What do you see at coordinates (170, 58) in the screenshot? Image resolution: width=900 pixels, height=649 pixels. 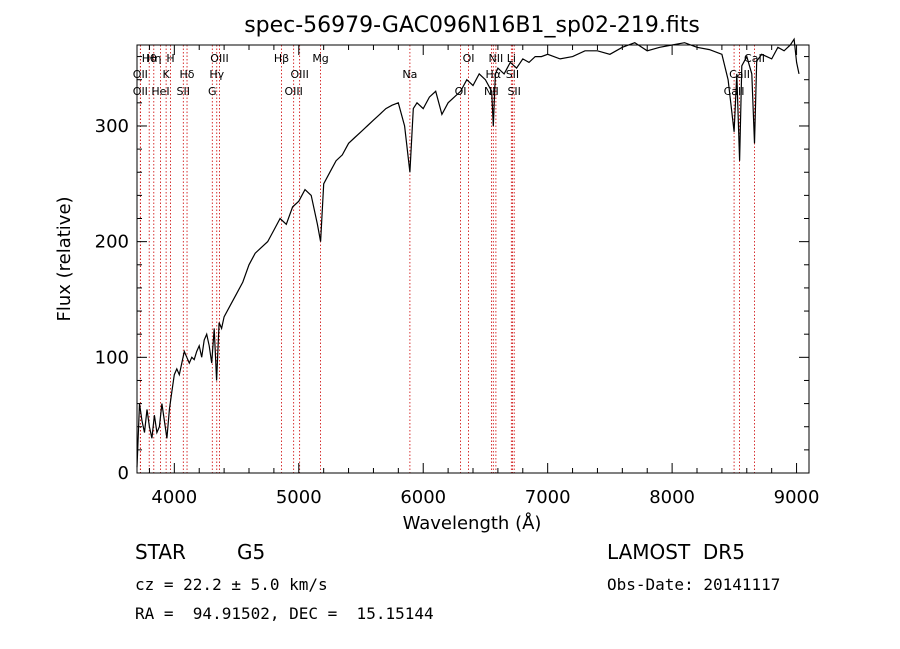 I see `marker-label: H` at bounding box center [170, 58].